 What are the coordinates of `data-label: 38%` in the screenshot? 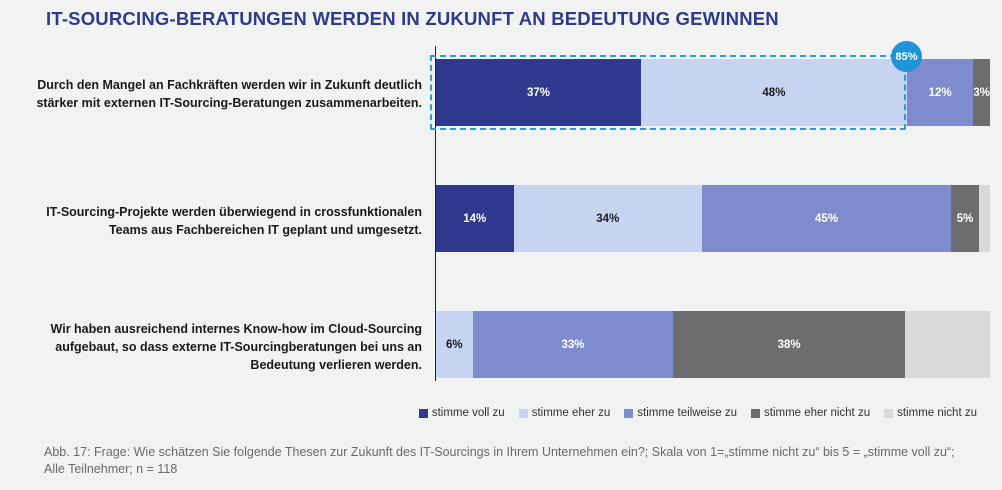 It's located at (789, 344).